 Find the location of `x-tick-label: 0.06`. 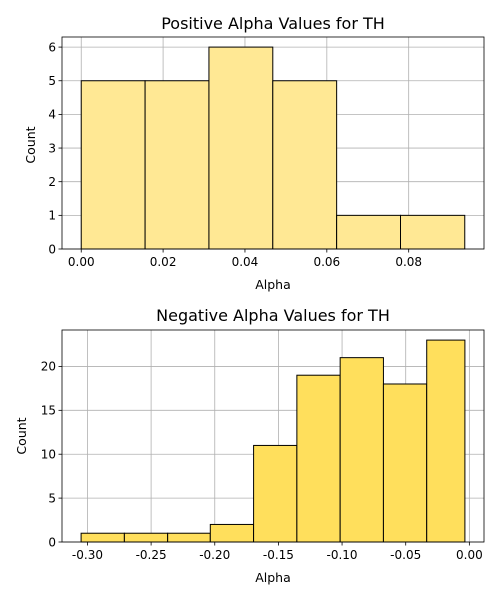

x-tick-label: 0.06 is located at coordinates (326, 262).